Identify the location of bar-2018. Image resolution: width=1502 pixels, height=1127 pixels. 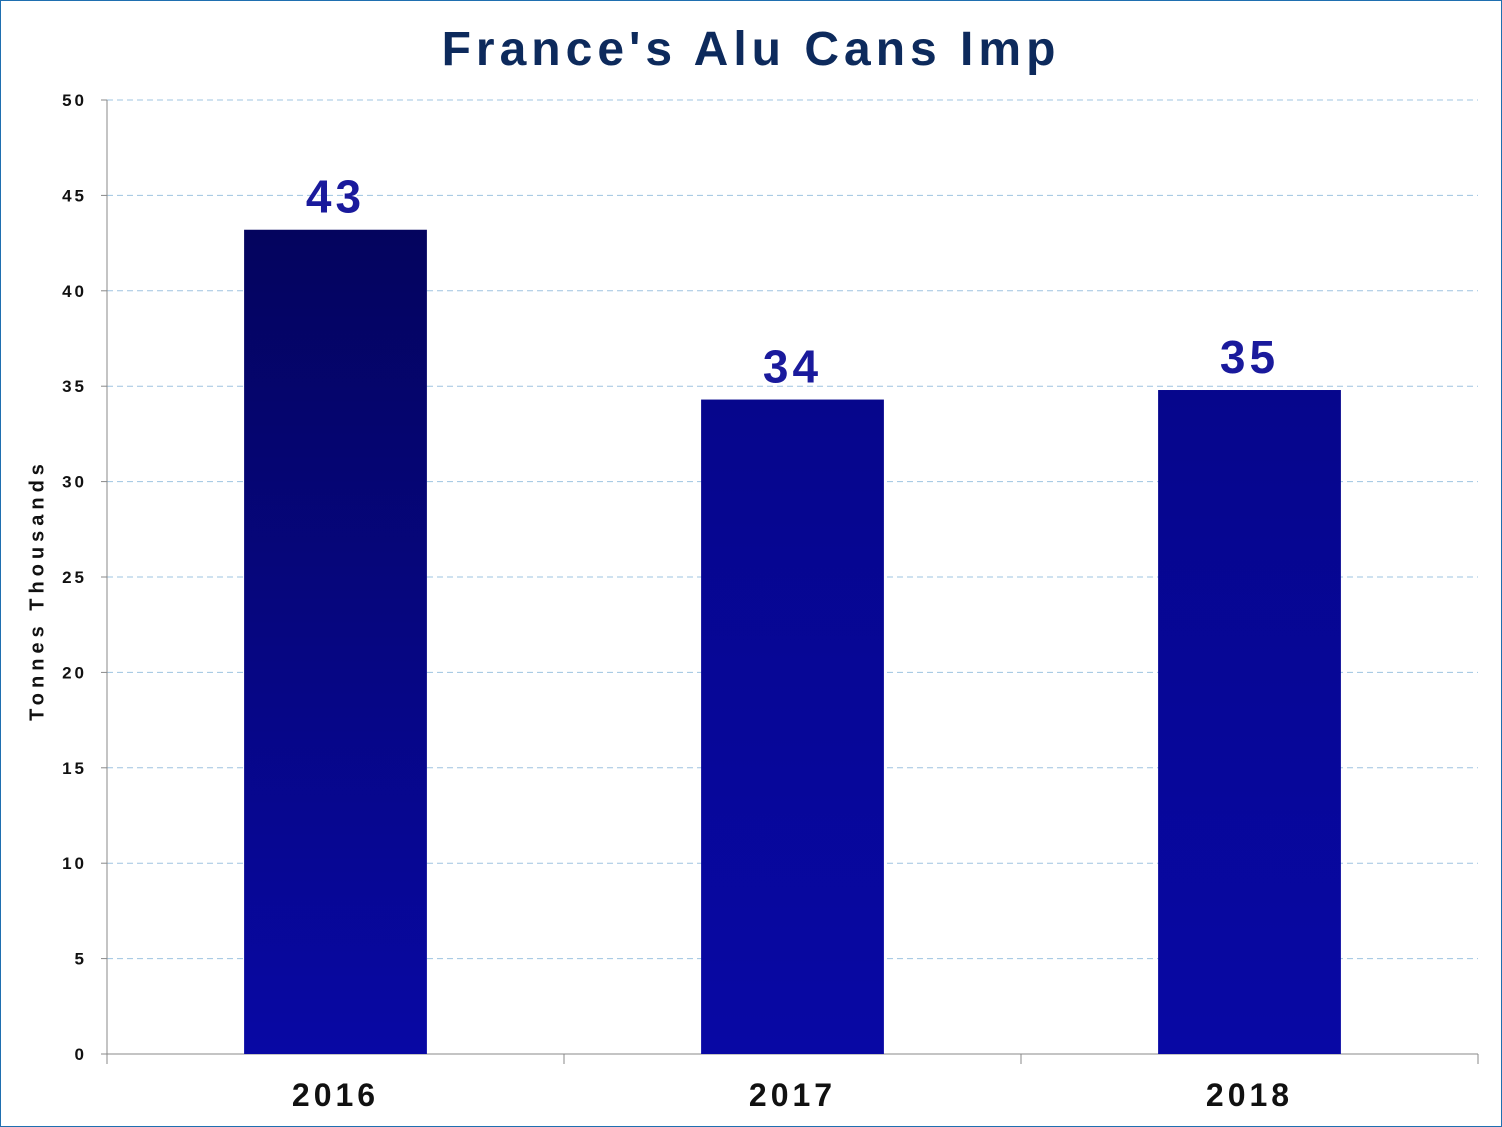
(1249, 722).